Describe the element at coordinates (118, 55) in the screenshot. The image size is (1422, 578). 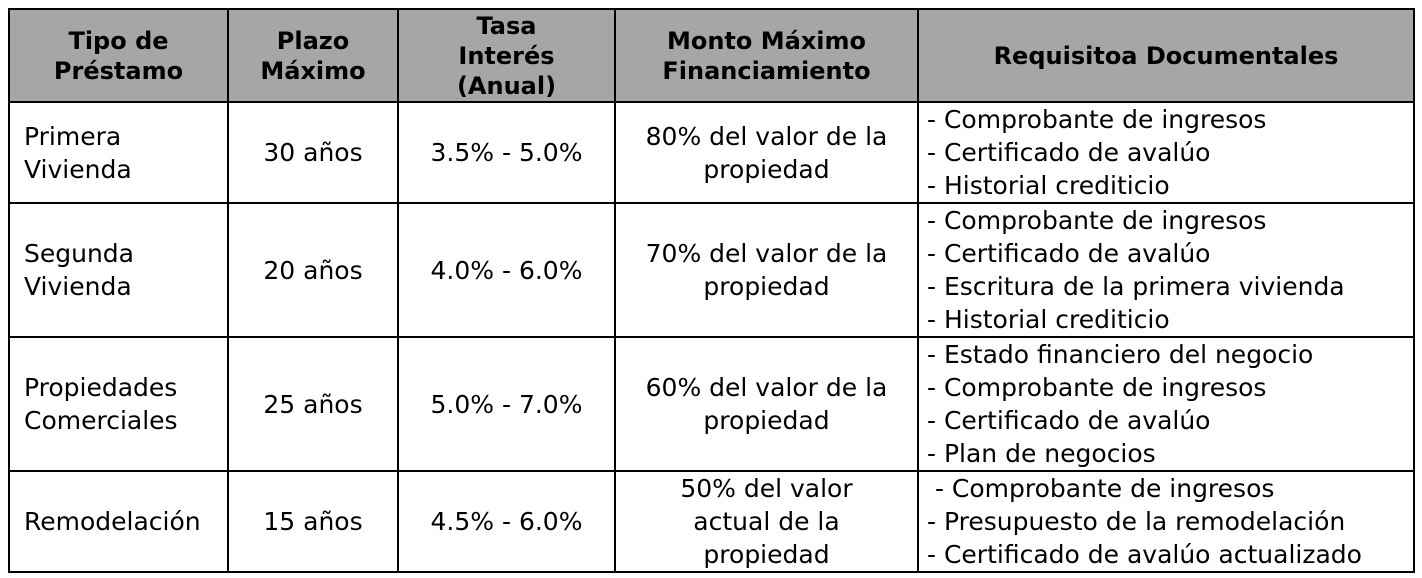
I see `header-tipo-prestamo: Tipo de Préstamo` at that location.